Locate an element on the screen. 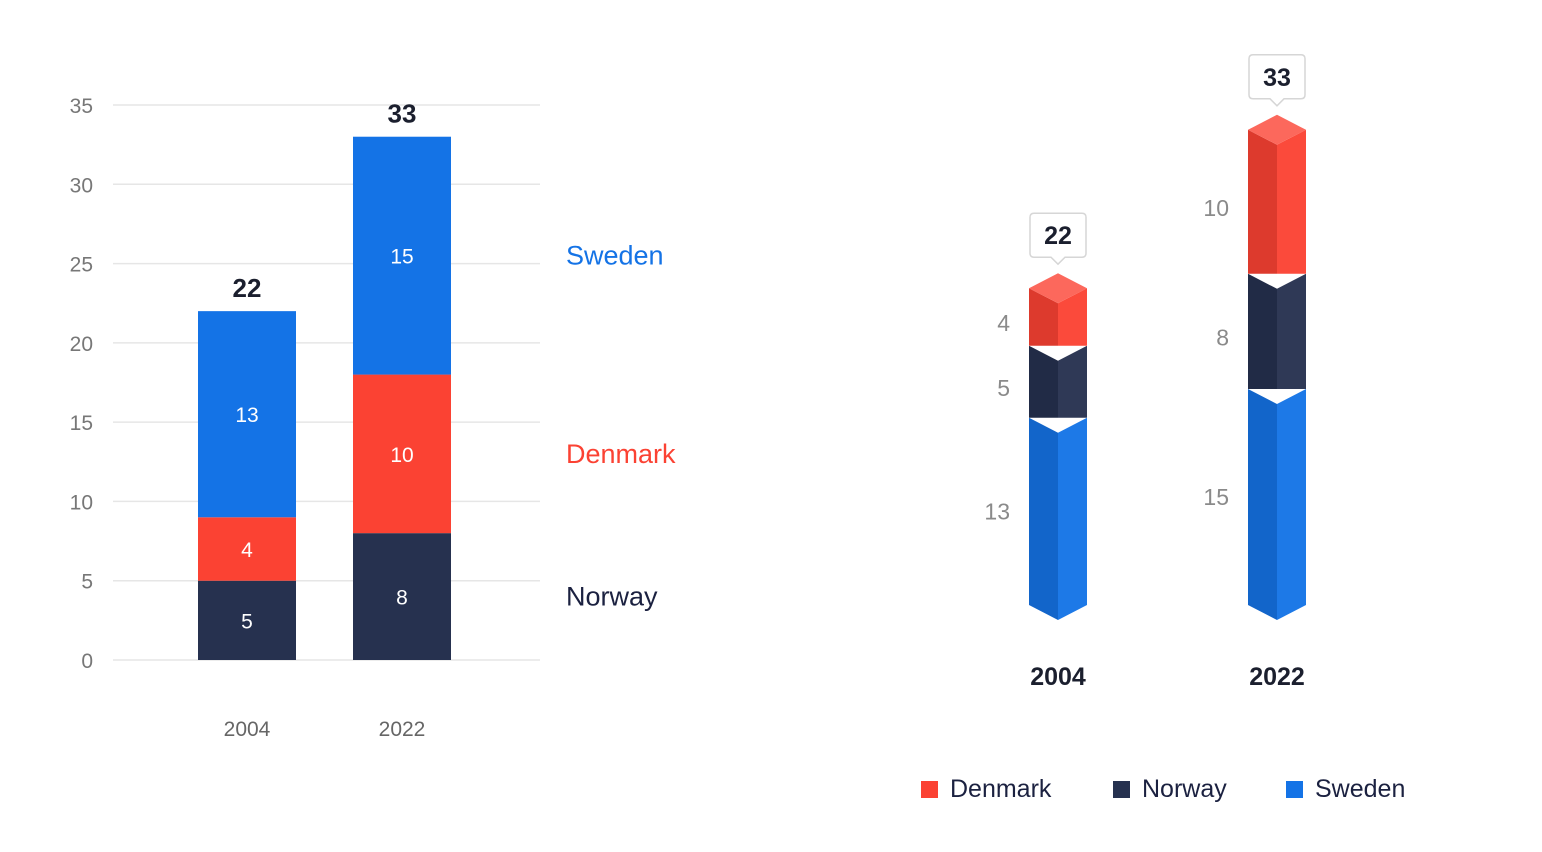 This screenshot has height=852, width=1542. column-value-label: 5 is located at coordinates (1003, 388).